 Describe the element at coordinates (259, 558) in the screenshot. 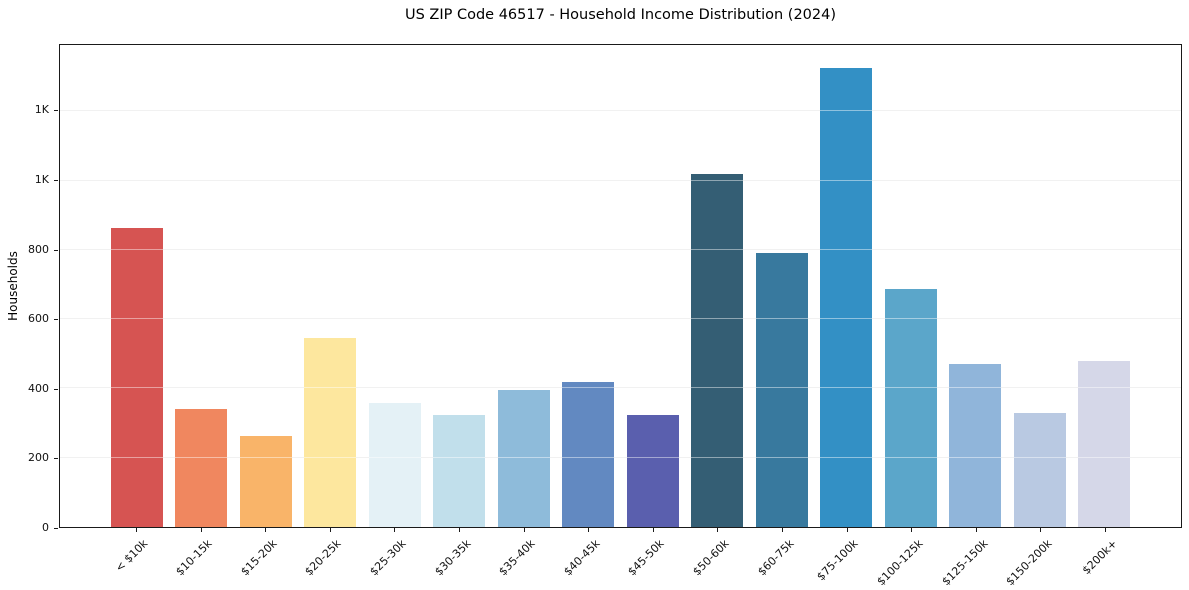

I see `x-tick-label-2: $15-20k` at that location.